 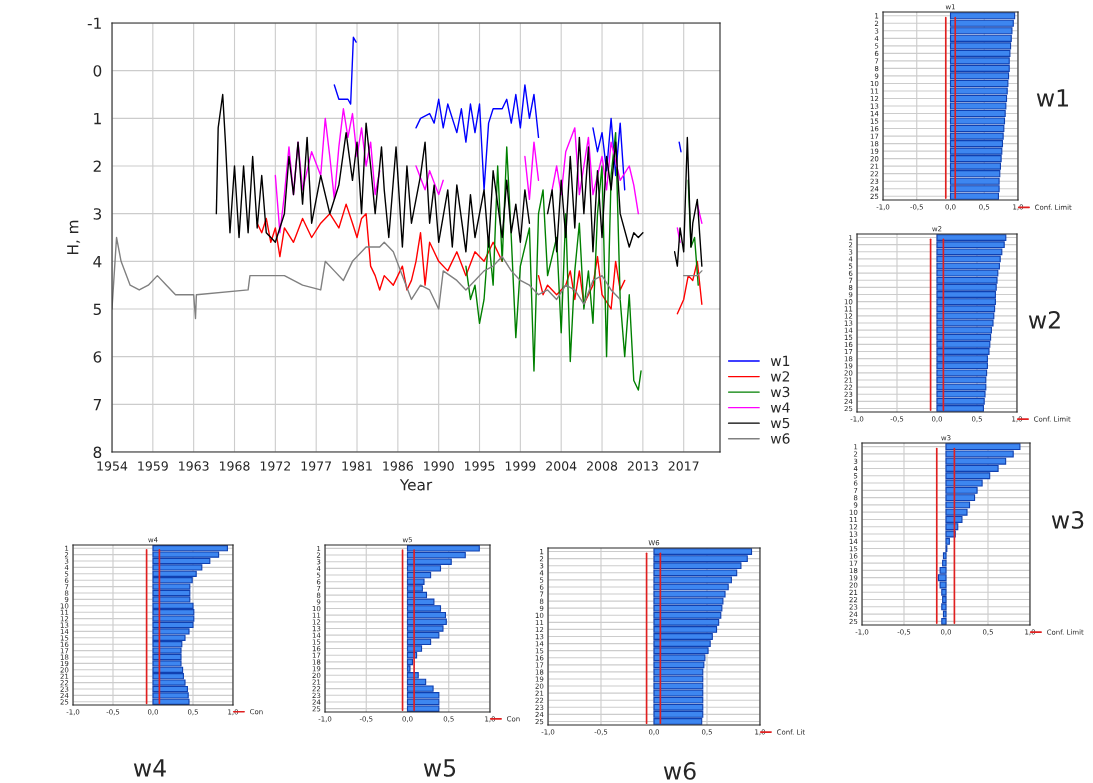 What do you see at coordinates (149, 768) in the screenshot?
I see `text: w4` at bounding box center [149, 768].